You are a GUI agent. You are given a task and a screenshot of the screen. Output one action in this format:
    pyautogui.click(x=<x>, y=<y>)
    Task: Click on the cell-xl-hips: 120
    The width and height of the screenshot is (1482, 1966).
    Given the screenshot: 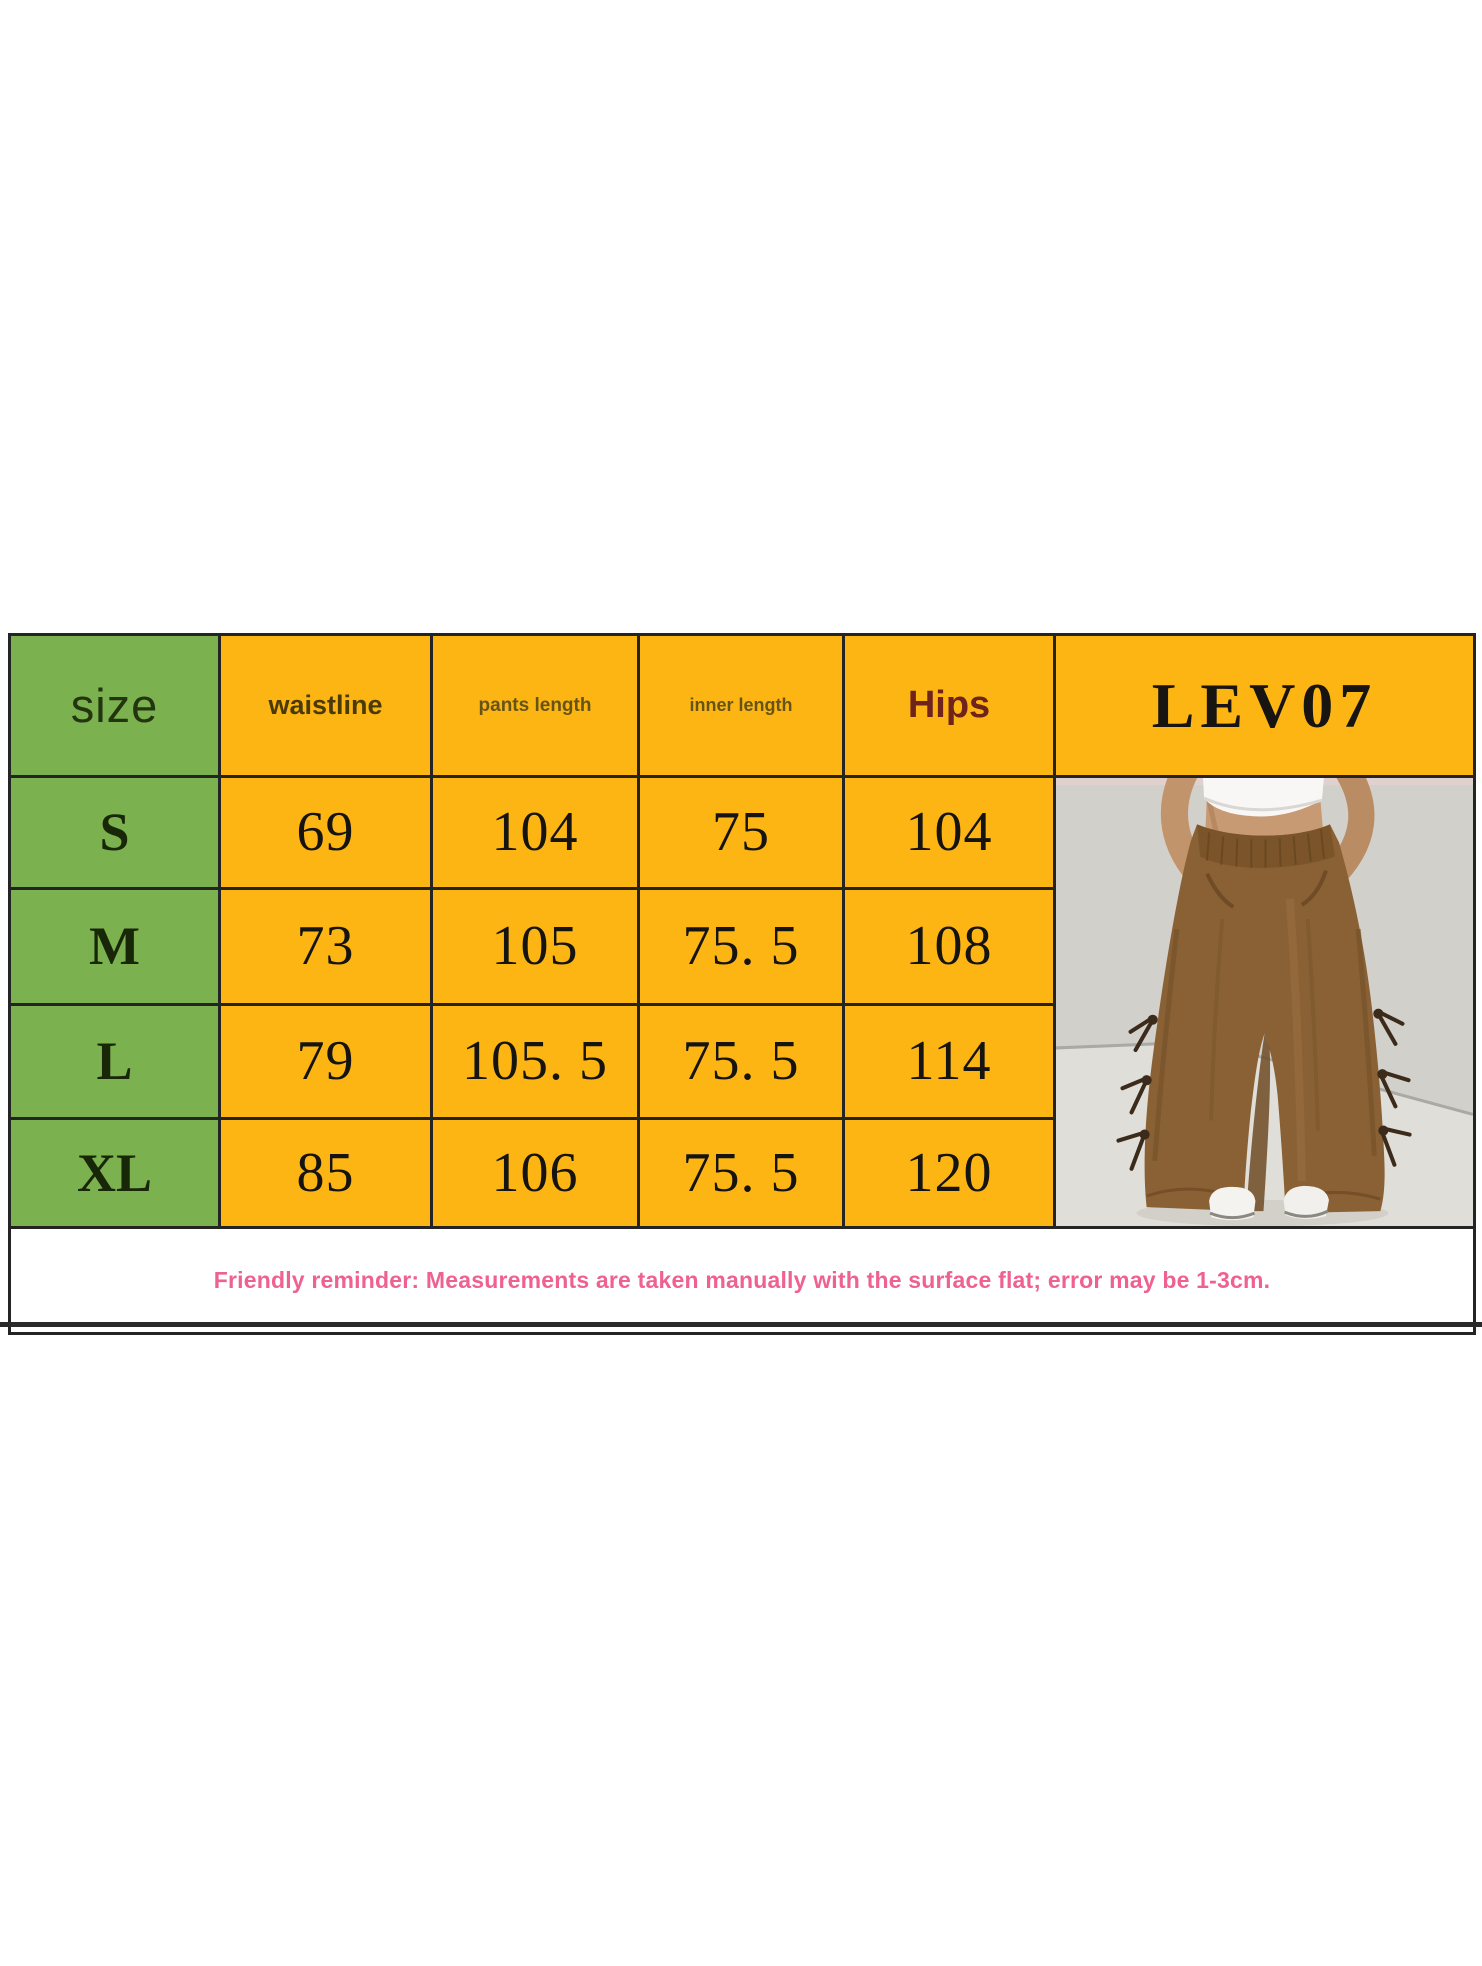 What is the action you would take?
    pyautogui.click(x=949, y=1173)
    